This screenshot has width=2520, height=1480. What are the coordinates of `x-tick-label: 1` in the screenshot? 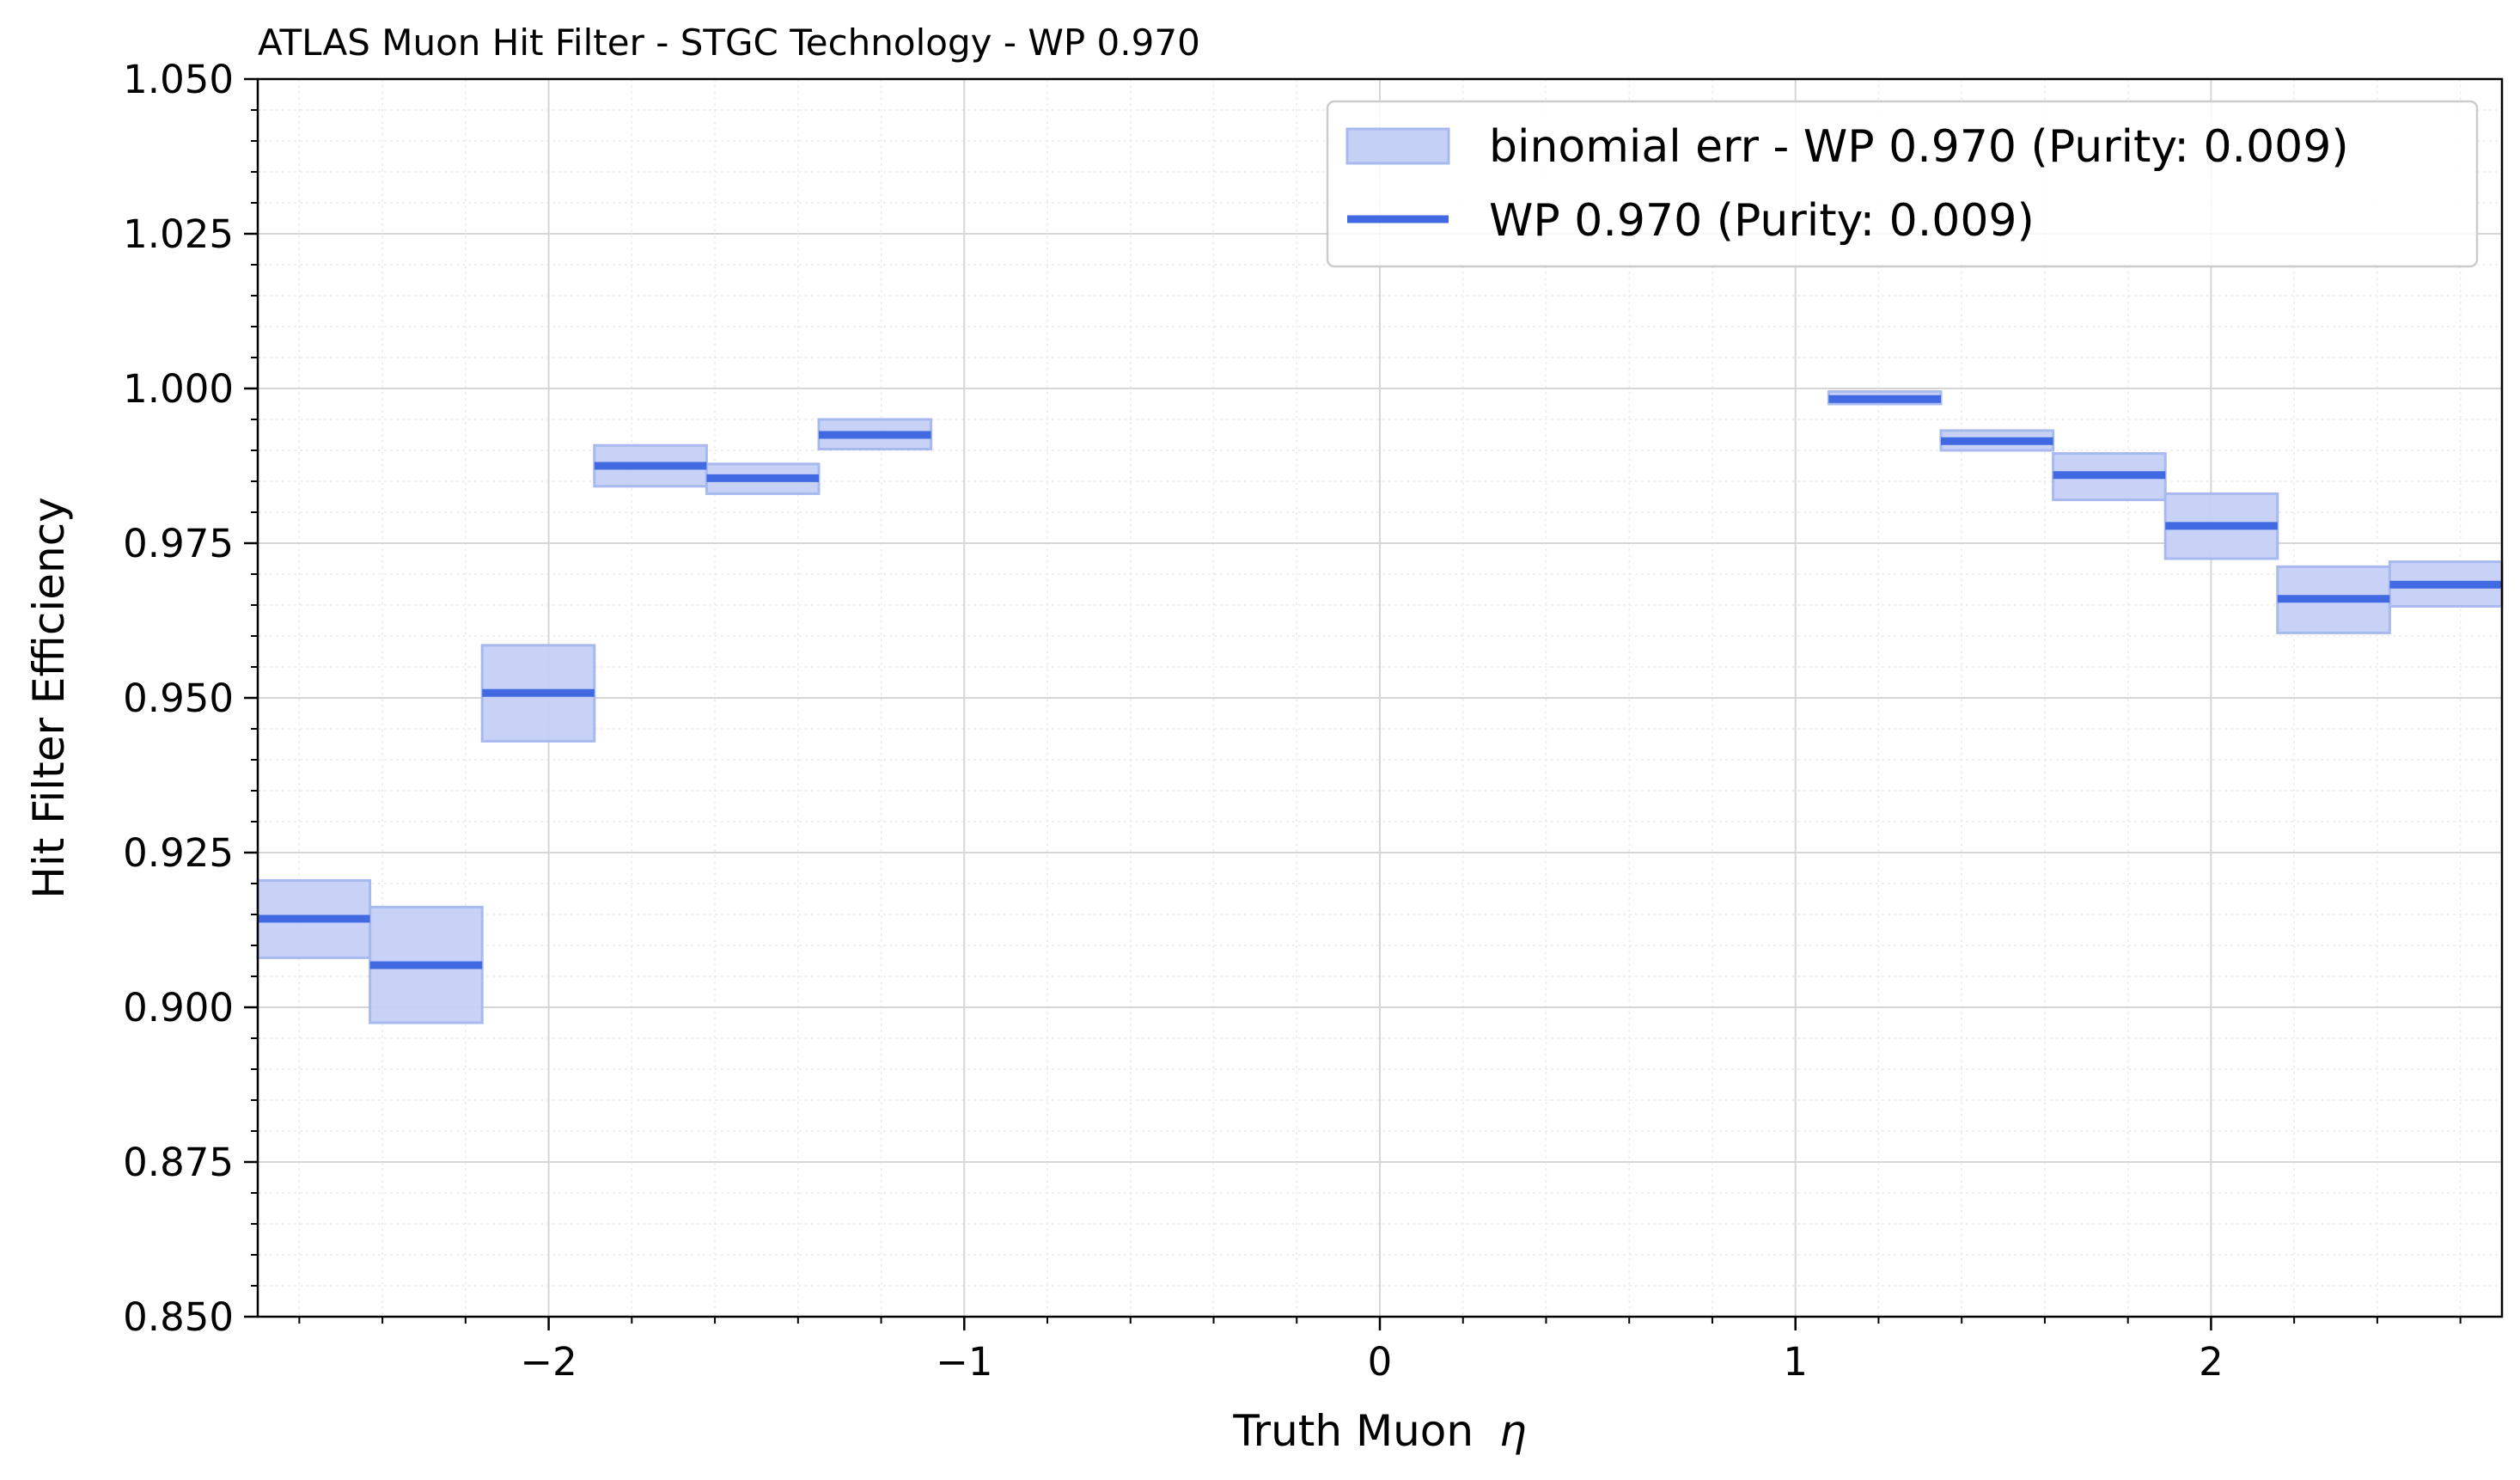 It's located at (1796, 1362).